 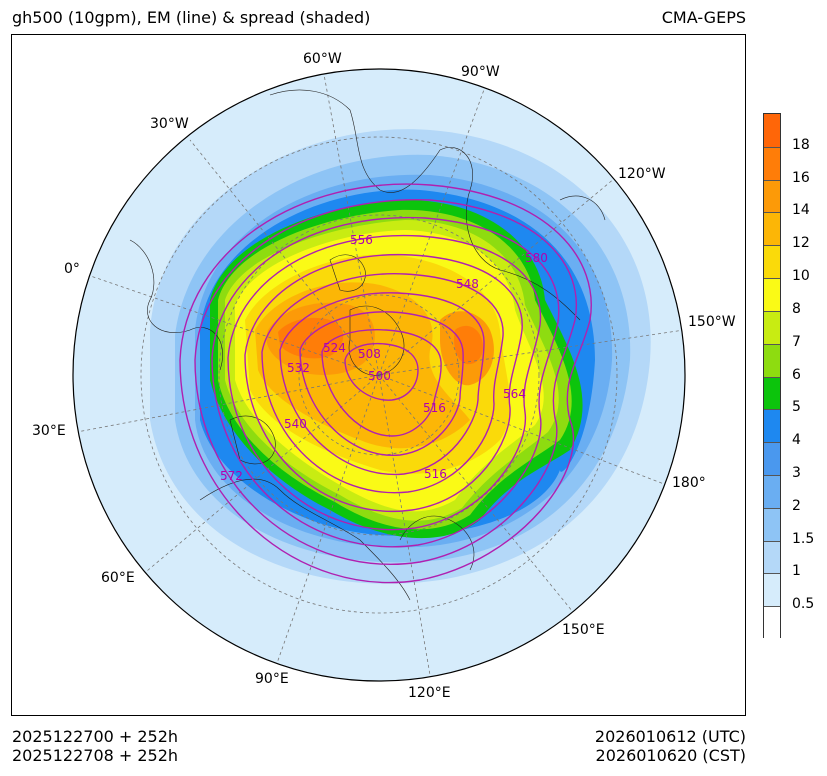 I want to click on colorbar-tick-label: 6, so click(x=796, y=374).